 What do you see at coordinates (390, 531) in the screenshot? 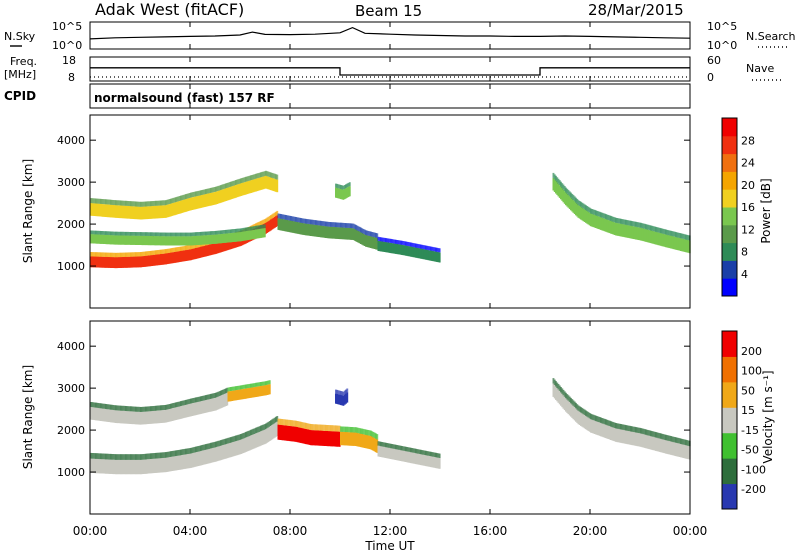
I see `x-tick-label: 12:00` at bounding box center [390, 531].